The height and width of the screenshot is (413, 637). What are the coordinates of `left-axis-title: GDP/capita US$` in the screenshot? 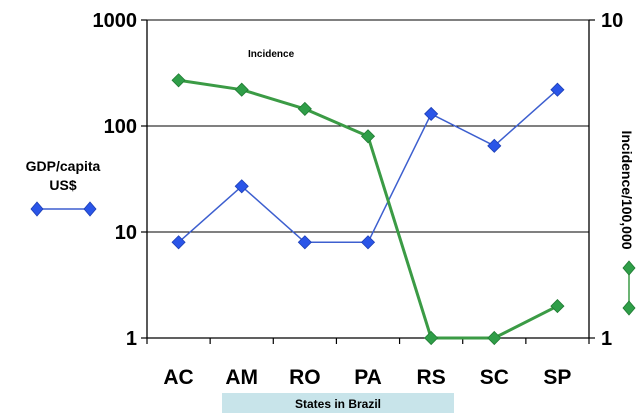 It's located at (63, 175).